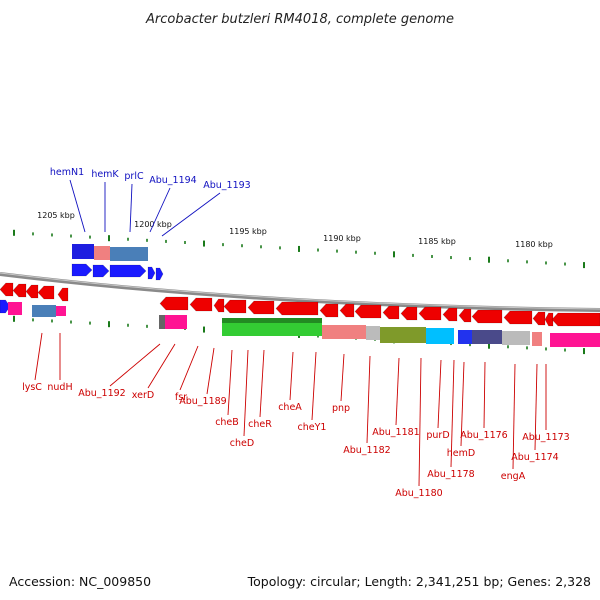 This screenshot has height=600, width=600. I want to click on annotation-stripe, so click(272, 320).